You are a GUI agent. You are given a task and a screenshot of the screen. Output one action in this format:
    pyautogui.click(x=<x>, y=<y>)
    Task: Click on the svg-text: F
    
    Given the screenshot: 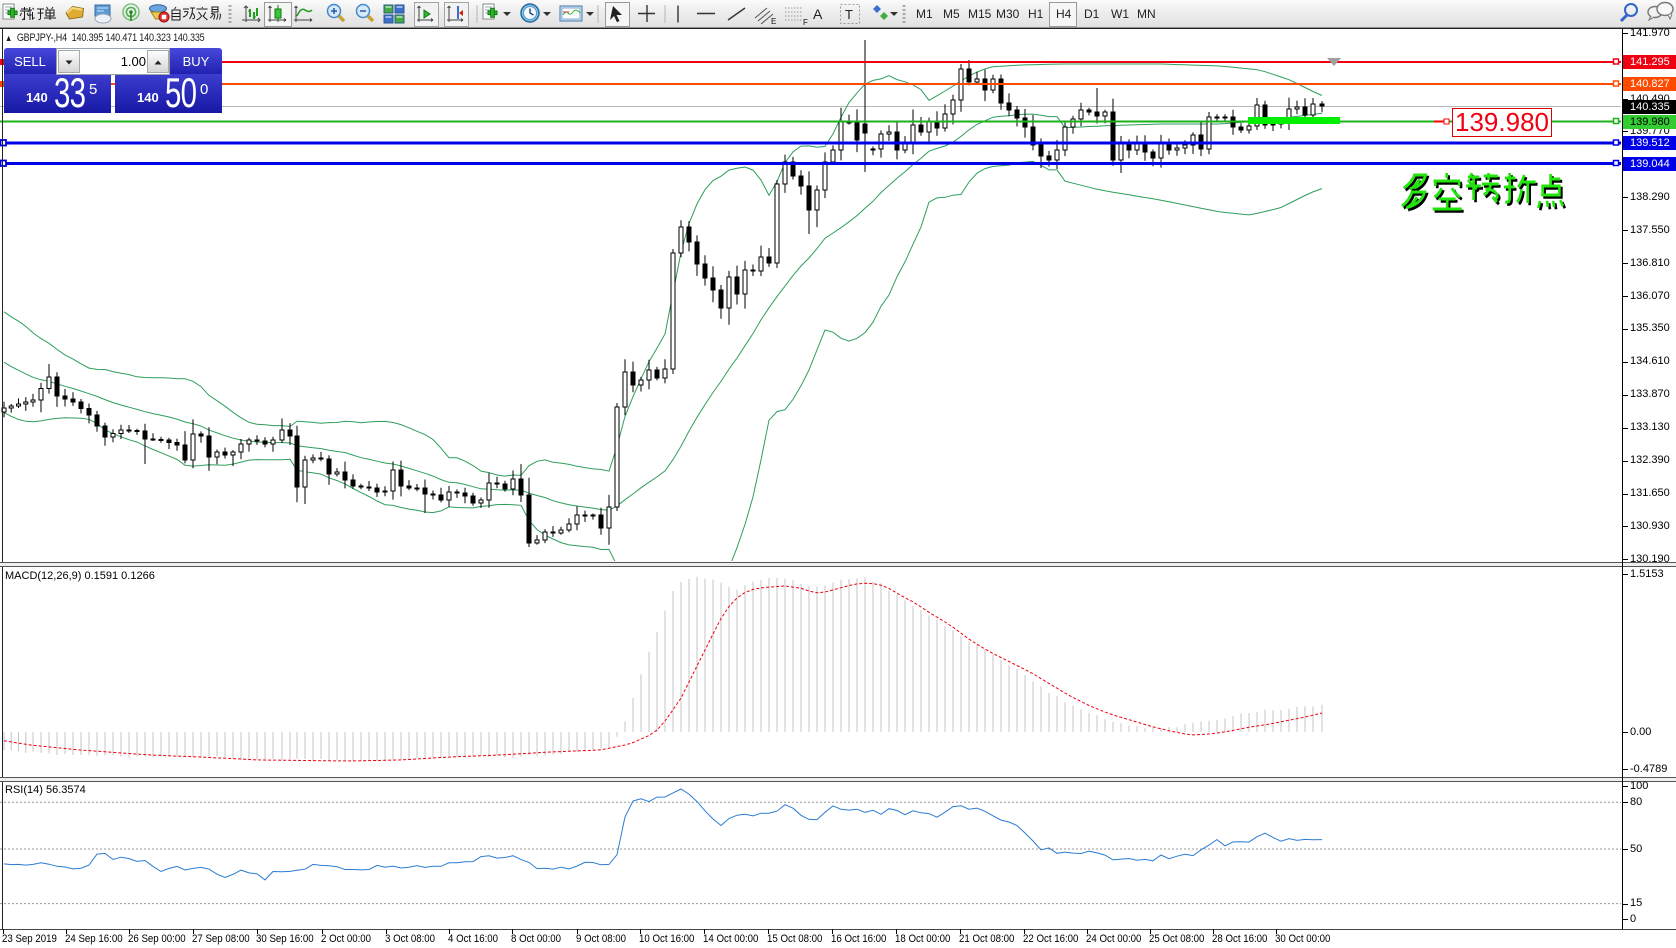 What is the action you would take?
    pyautogui.click(x=805, y=22)
    